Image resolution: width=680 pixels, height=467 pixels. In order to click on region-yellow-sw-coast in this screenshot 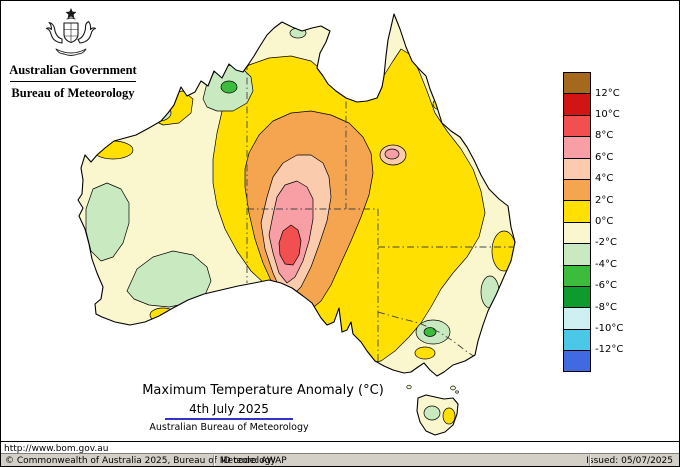, I will do `click(163, 315)`.